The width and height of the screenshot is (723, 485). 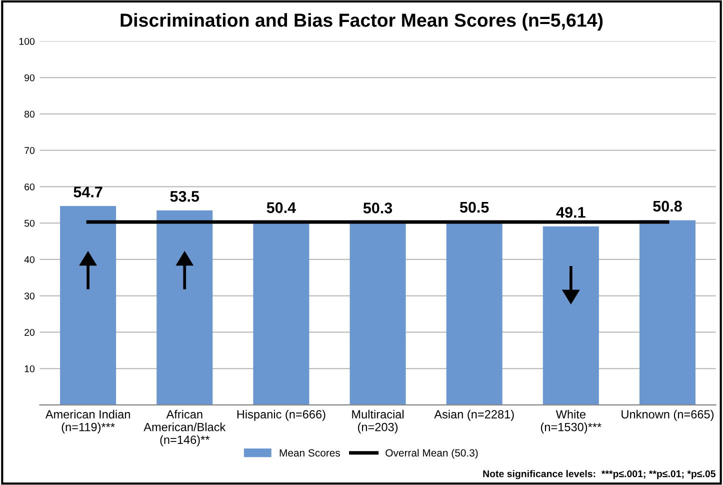 I want to click on x-tick-label: Multiracial (n=203), so click(x=378, y=422).